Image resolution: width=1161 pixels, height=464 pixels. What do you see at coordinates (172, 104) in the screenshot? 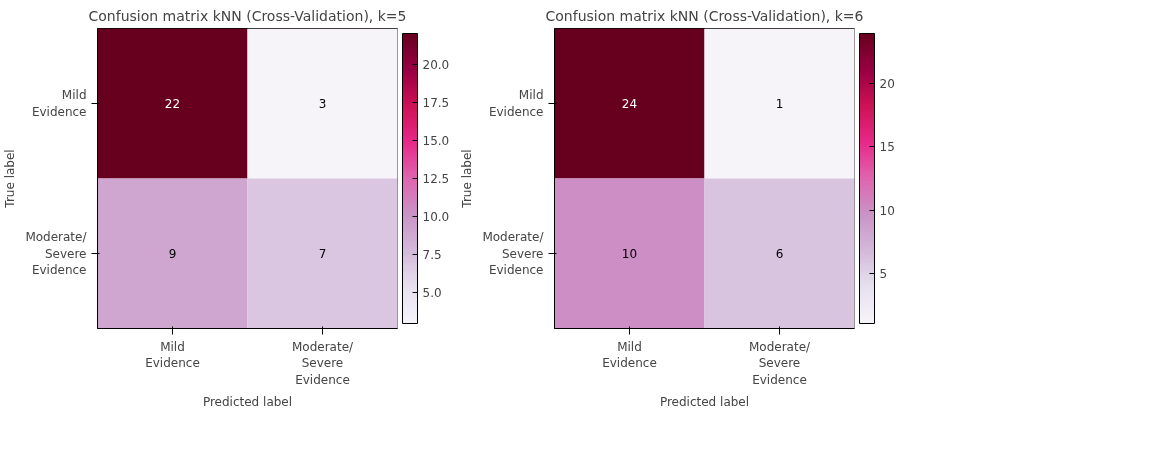
I see `data-label: 22` at bounding box center [172, 104].